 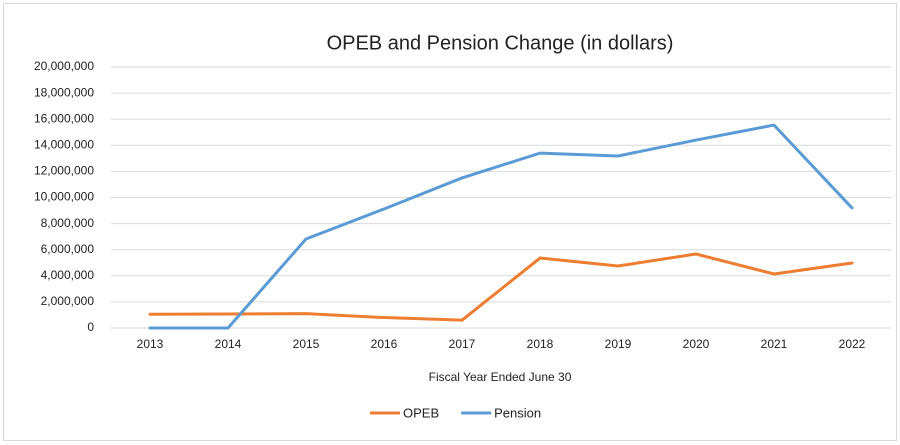 I want to click on x-tick-label: 2017, so click(x=462, y=344).